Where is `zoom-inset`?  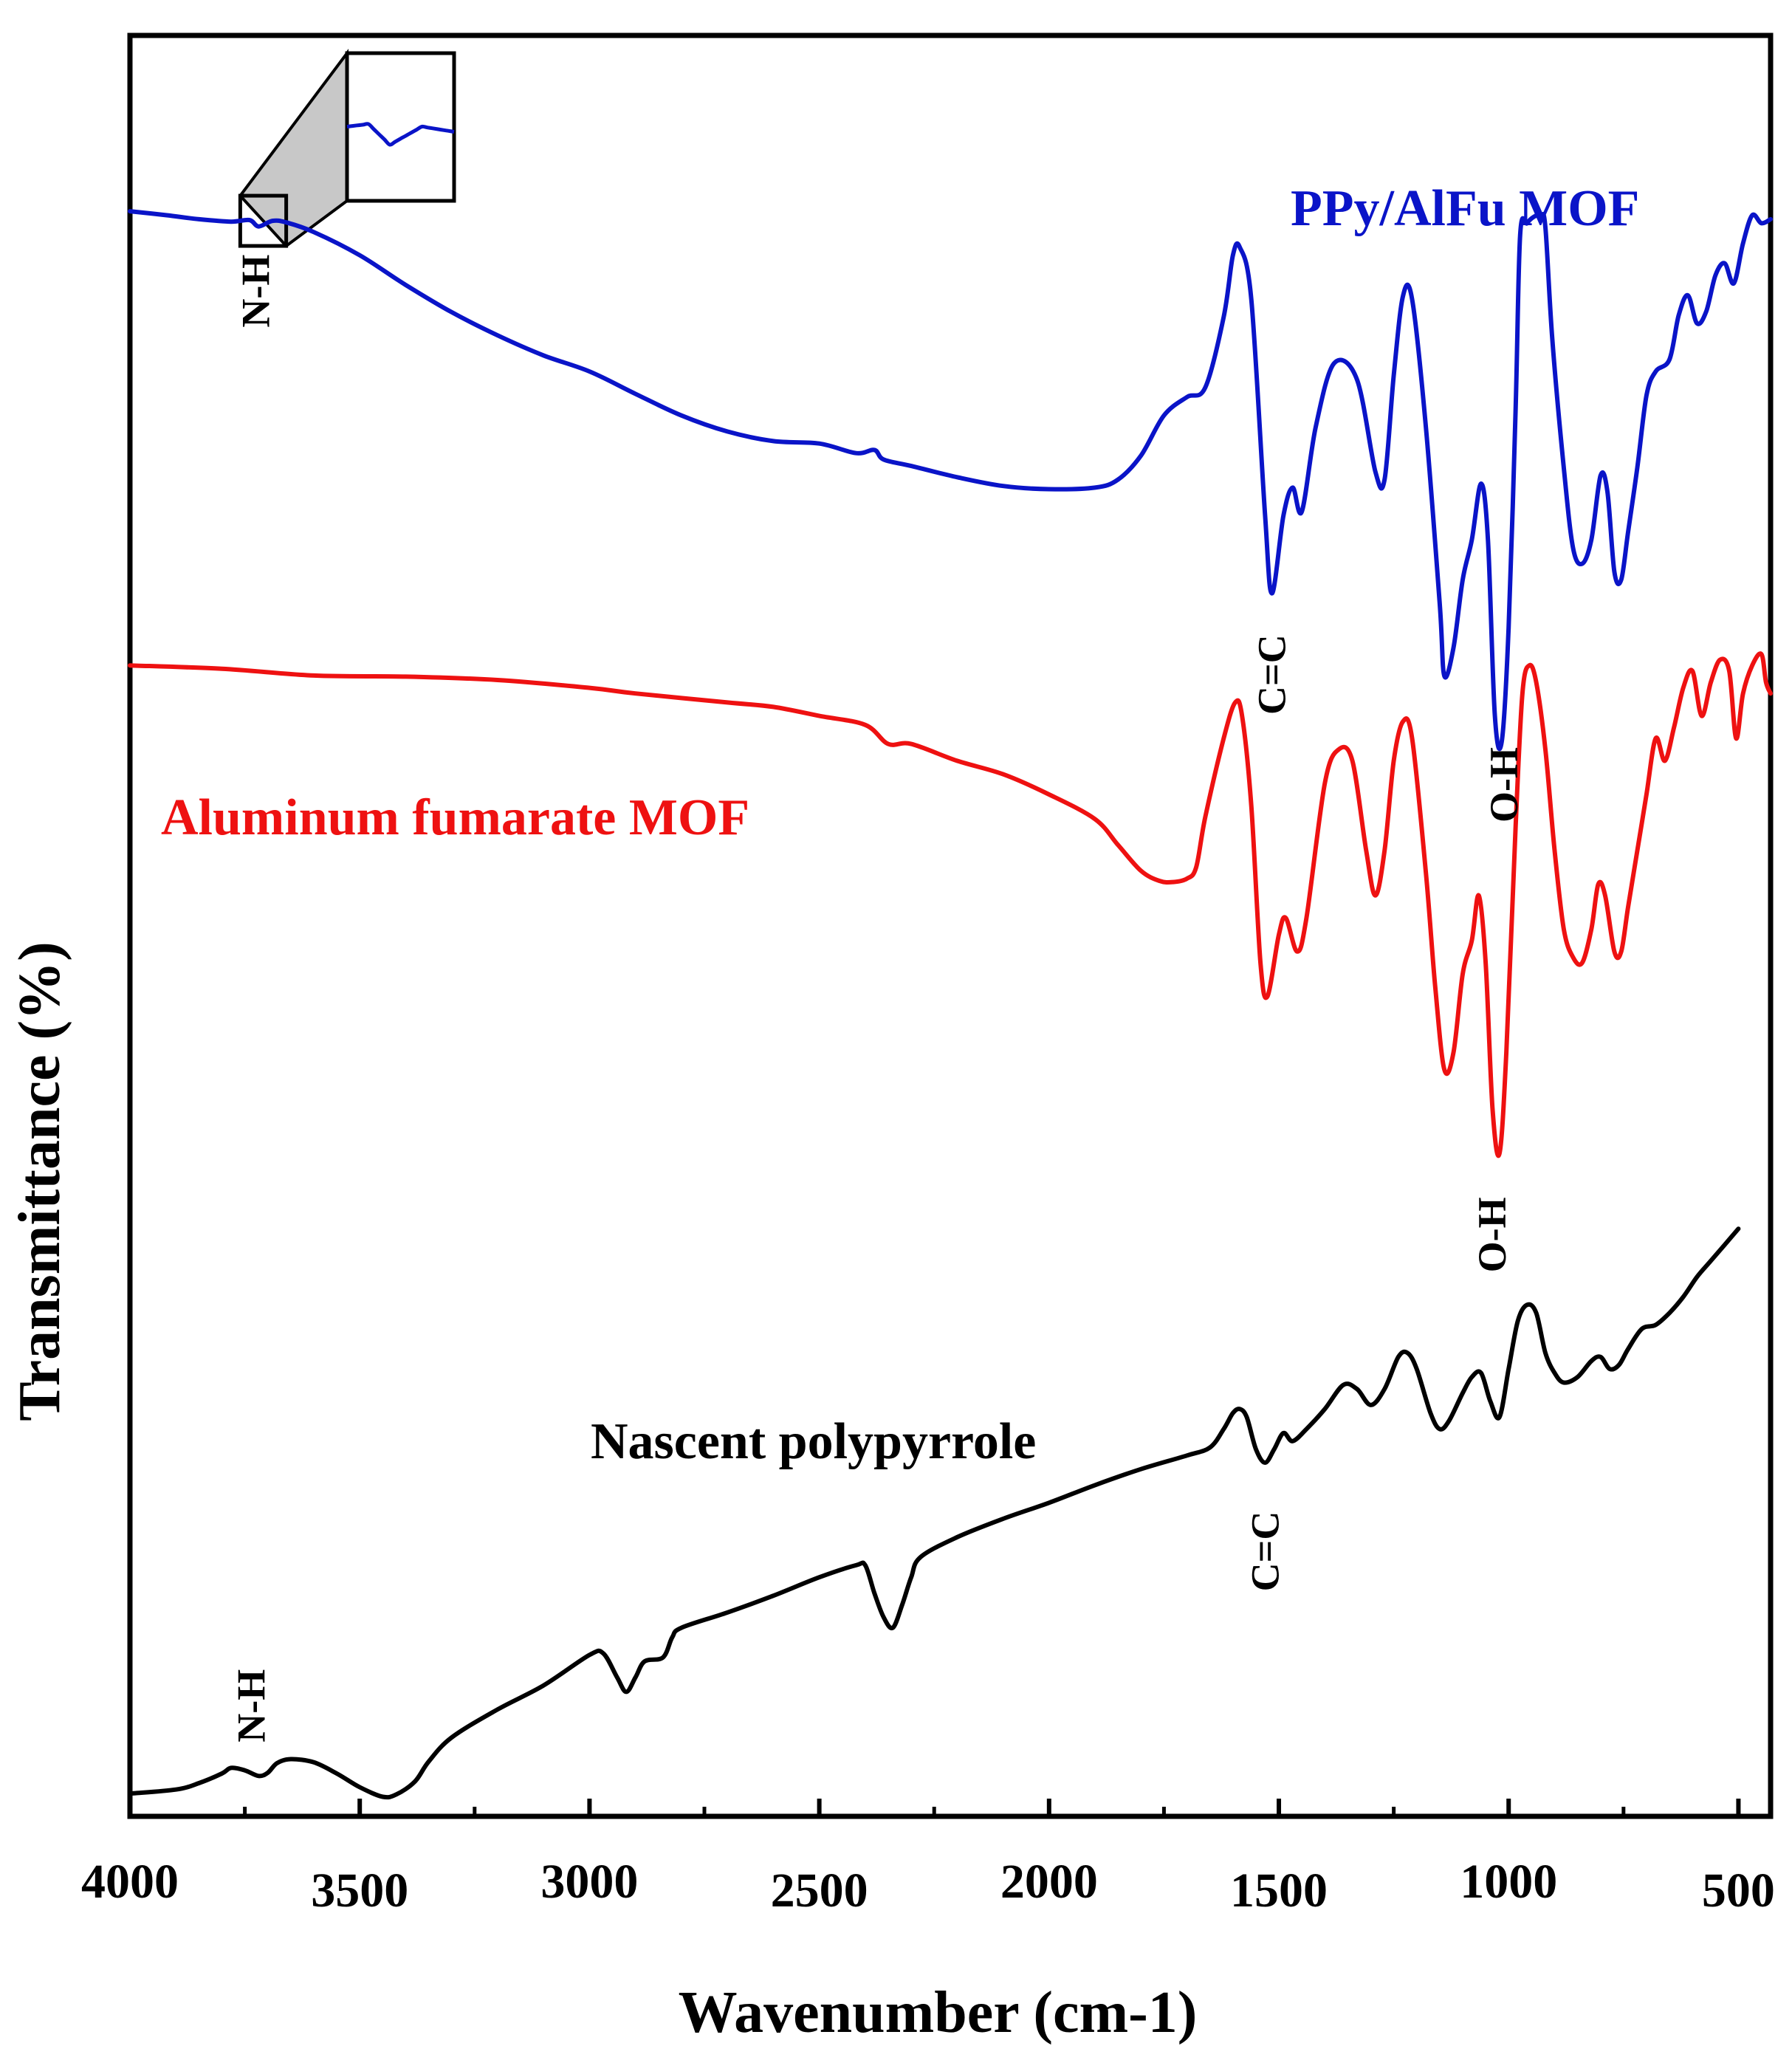
zoom-inset is located at coordinates (347, 148).